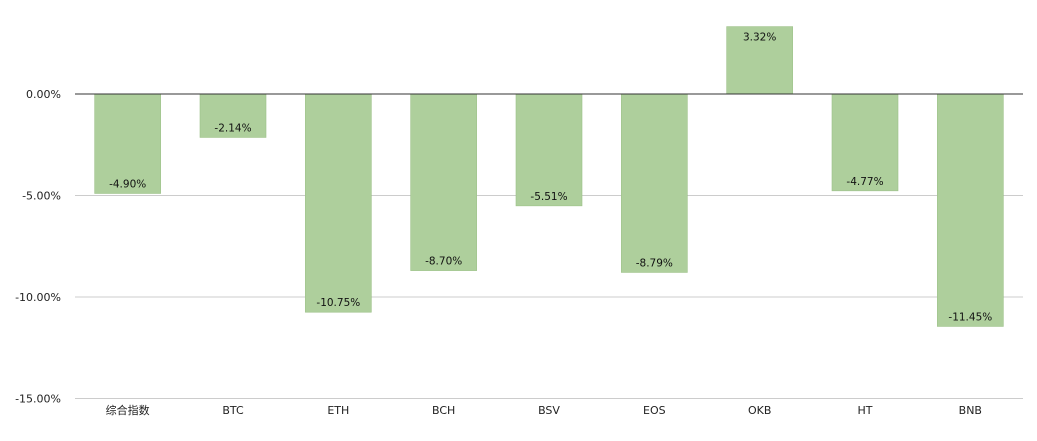 This screenshot has height=441, width=1037. What do you see at coordinates (865, 410) in the screenshot?
I see `x-tick-label: HT` at bounding box center [865, 410].